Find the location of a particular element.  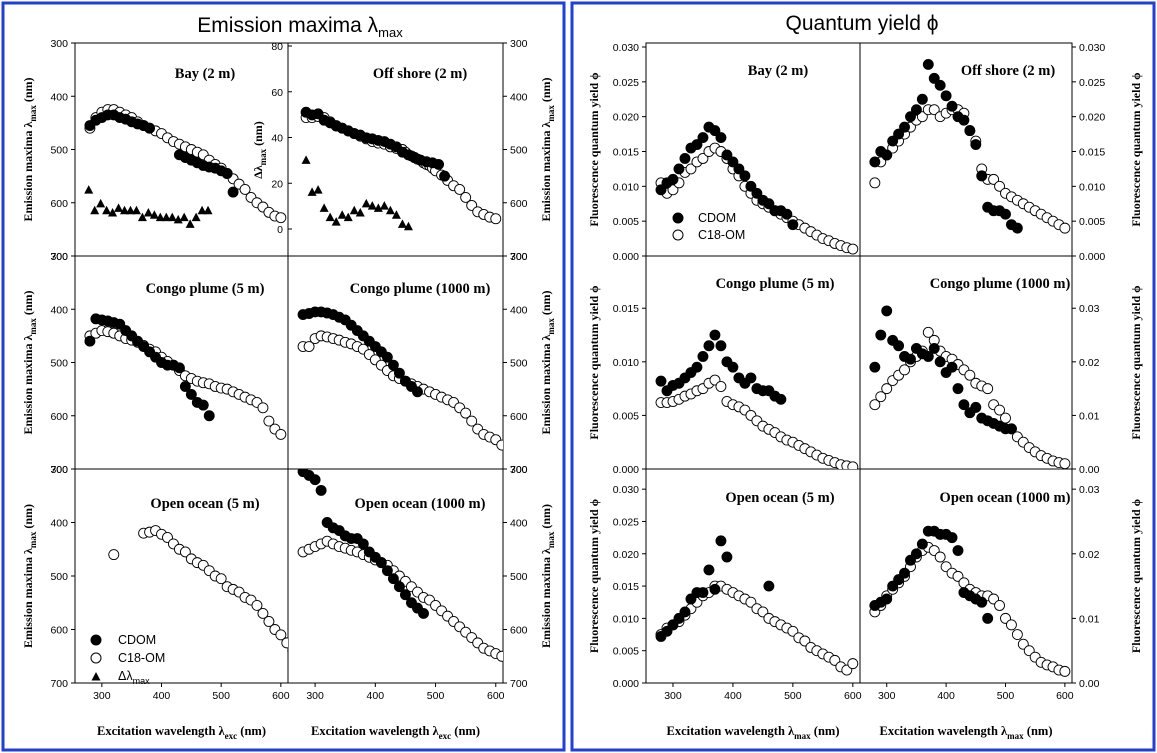

q-xtick-label: 600 is located at coordinates (1065, 696).